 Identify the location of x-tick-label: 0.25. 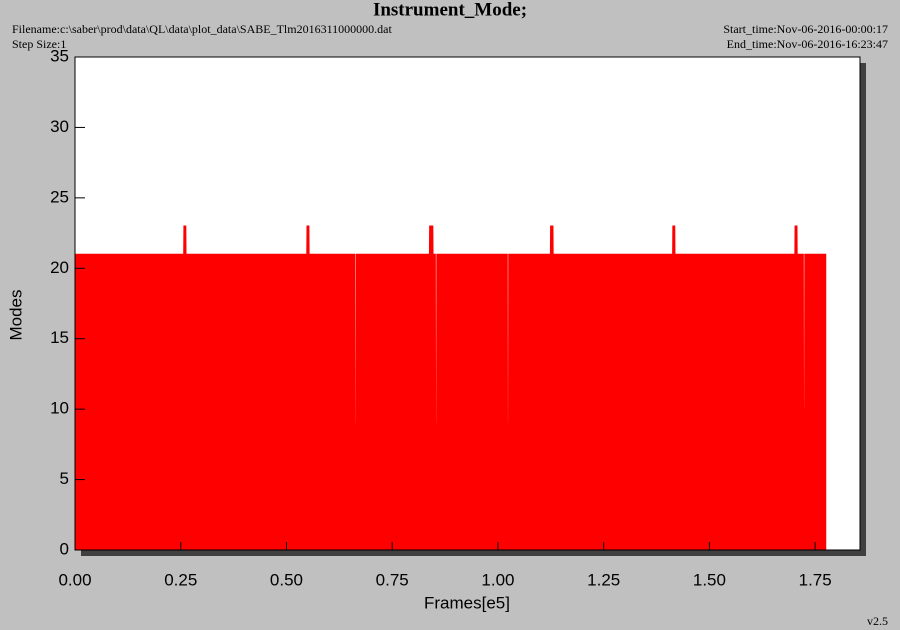
(180, 579).